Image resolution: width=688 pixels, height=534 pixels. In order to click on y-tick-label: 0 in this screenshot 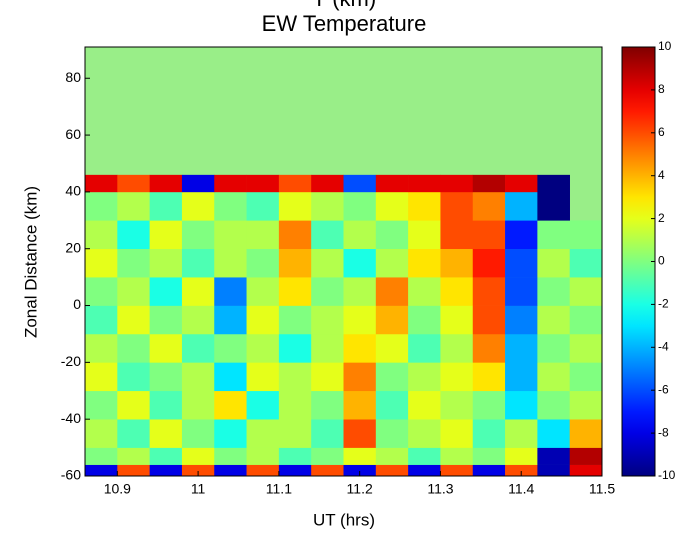, I will do `click(77, 304)`.